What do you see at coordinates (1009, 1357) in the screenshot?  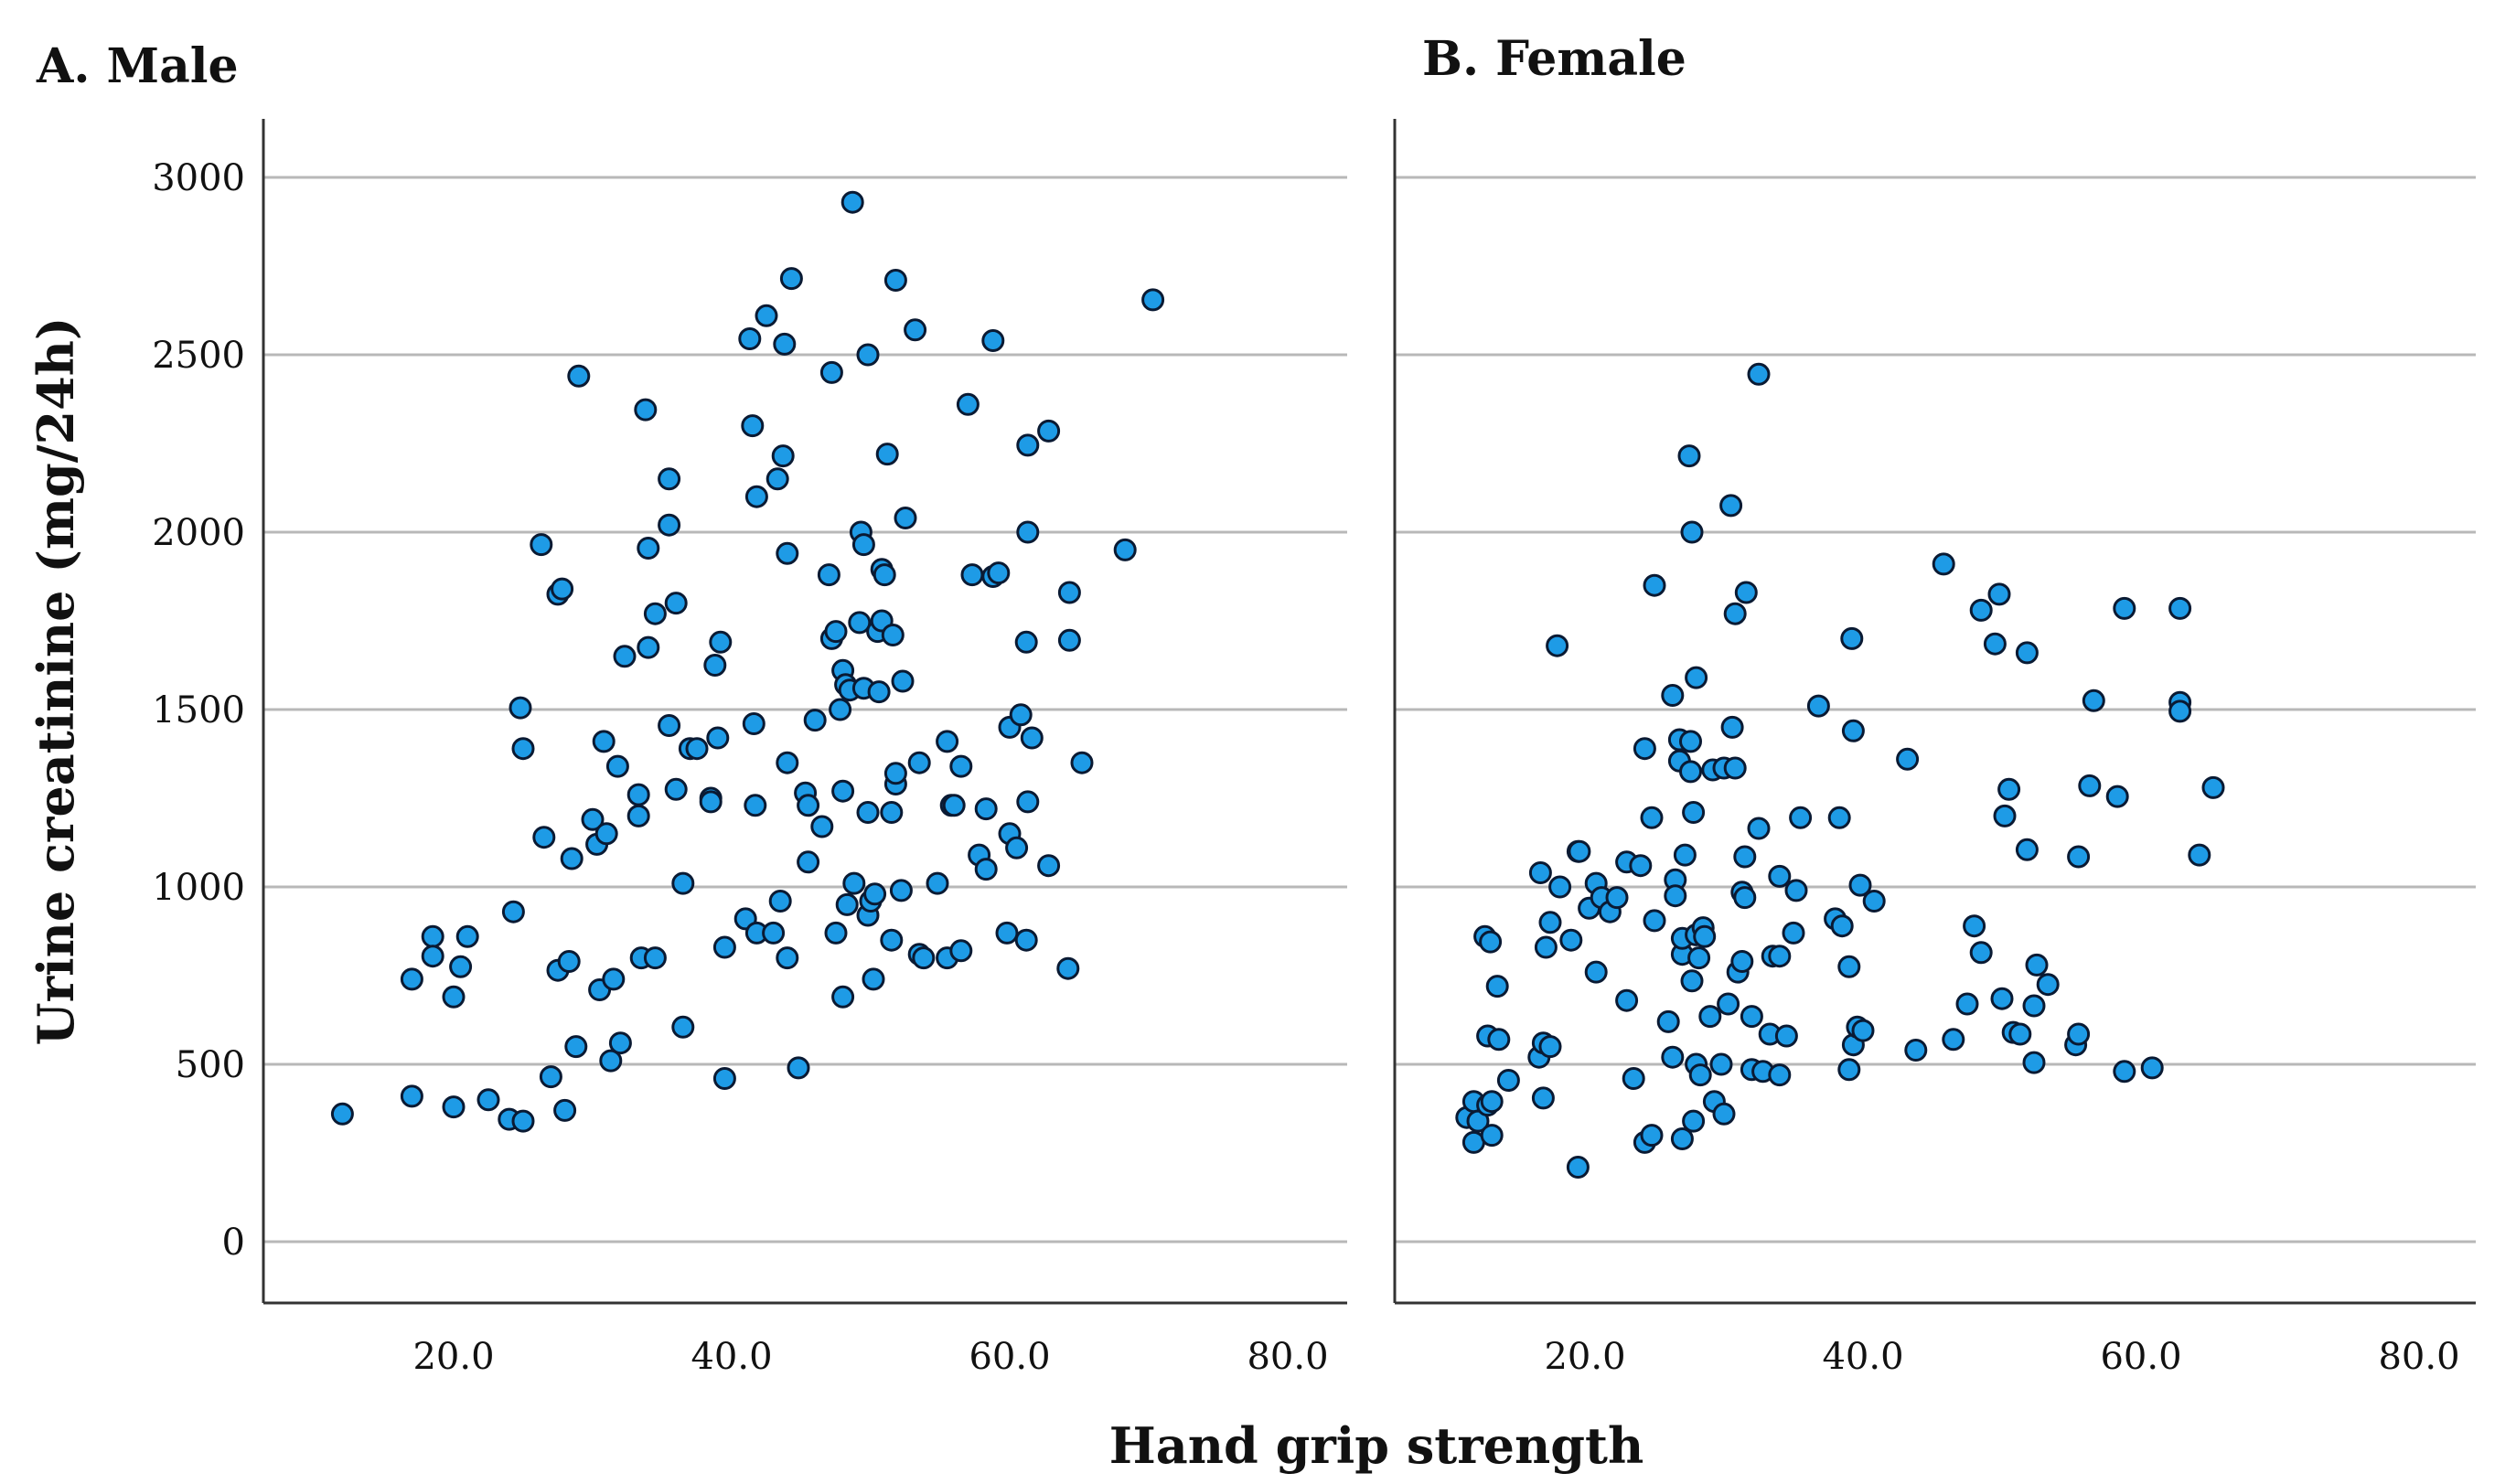 I see `x-tick-label: 60.0` at bounding box center [1009, 1357].